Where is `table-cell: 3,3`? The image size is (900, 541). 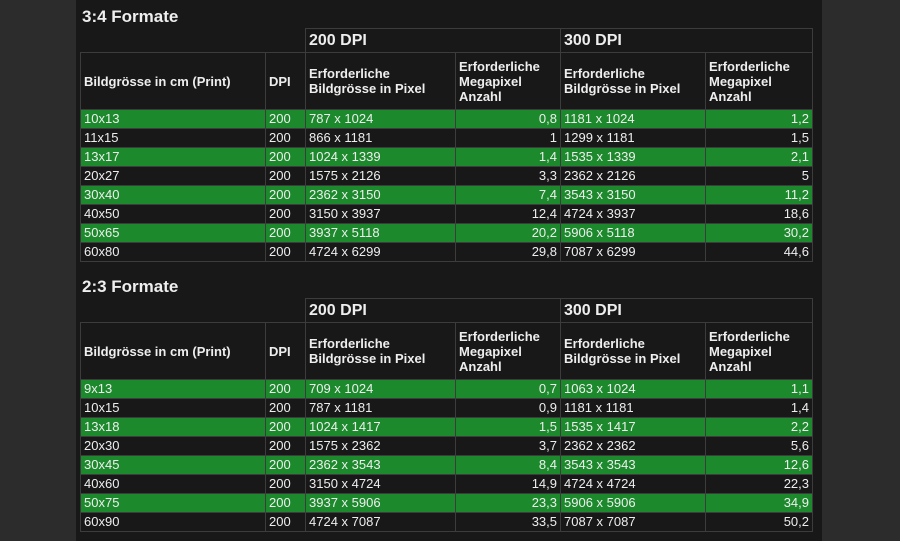
table-cell: 3,3 is located at coordinates (508, 176).